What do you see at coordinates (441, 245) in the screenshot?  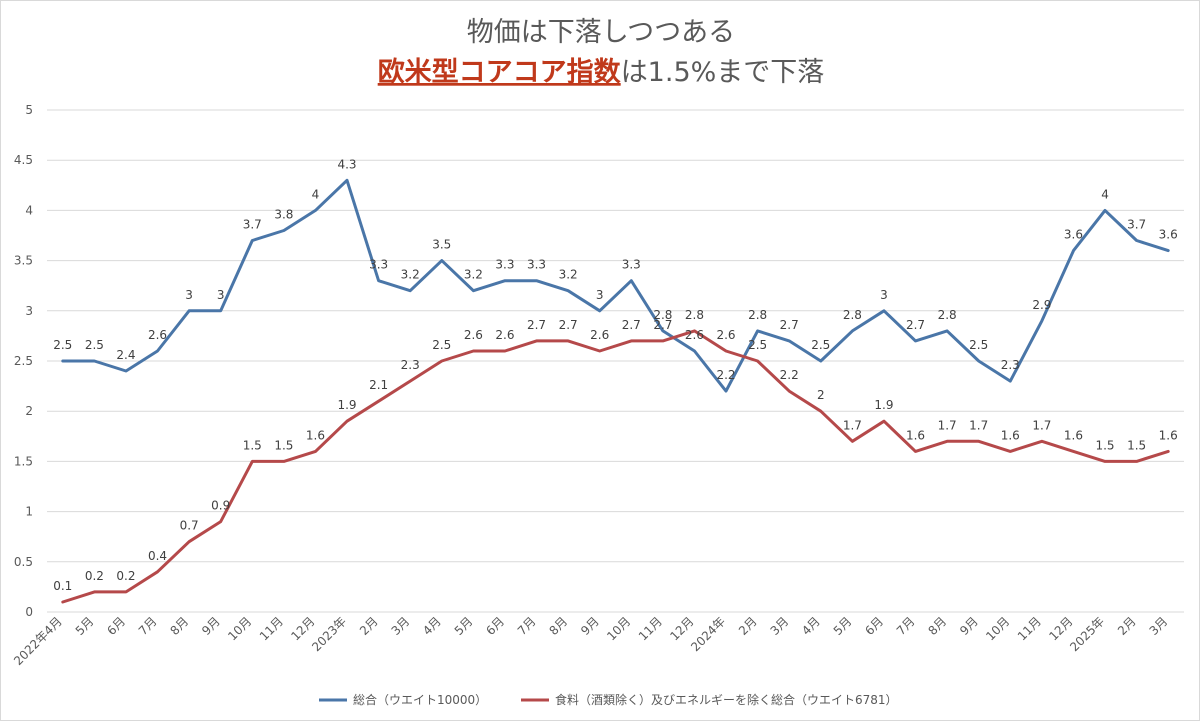 I see `data-label: 3.5` at bounding box center [441, 245].